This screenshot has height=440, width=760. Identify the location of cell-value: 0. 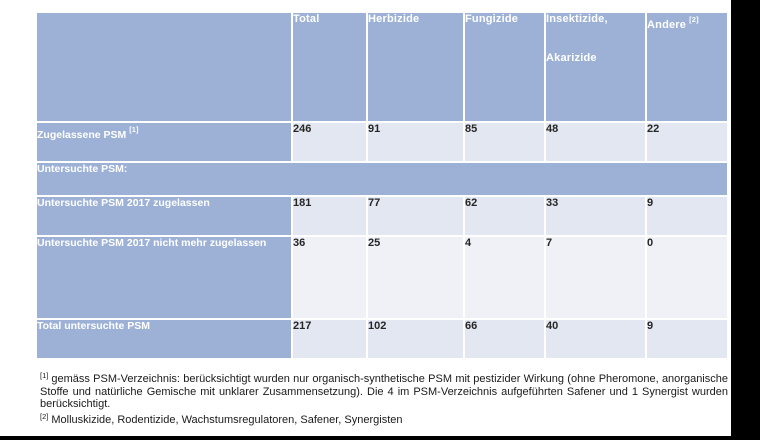
(687, 277).